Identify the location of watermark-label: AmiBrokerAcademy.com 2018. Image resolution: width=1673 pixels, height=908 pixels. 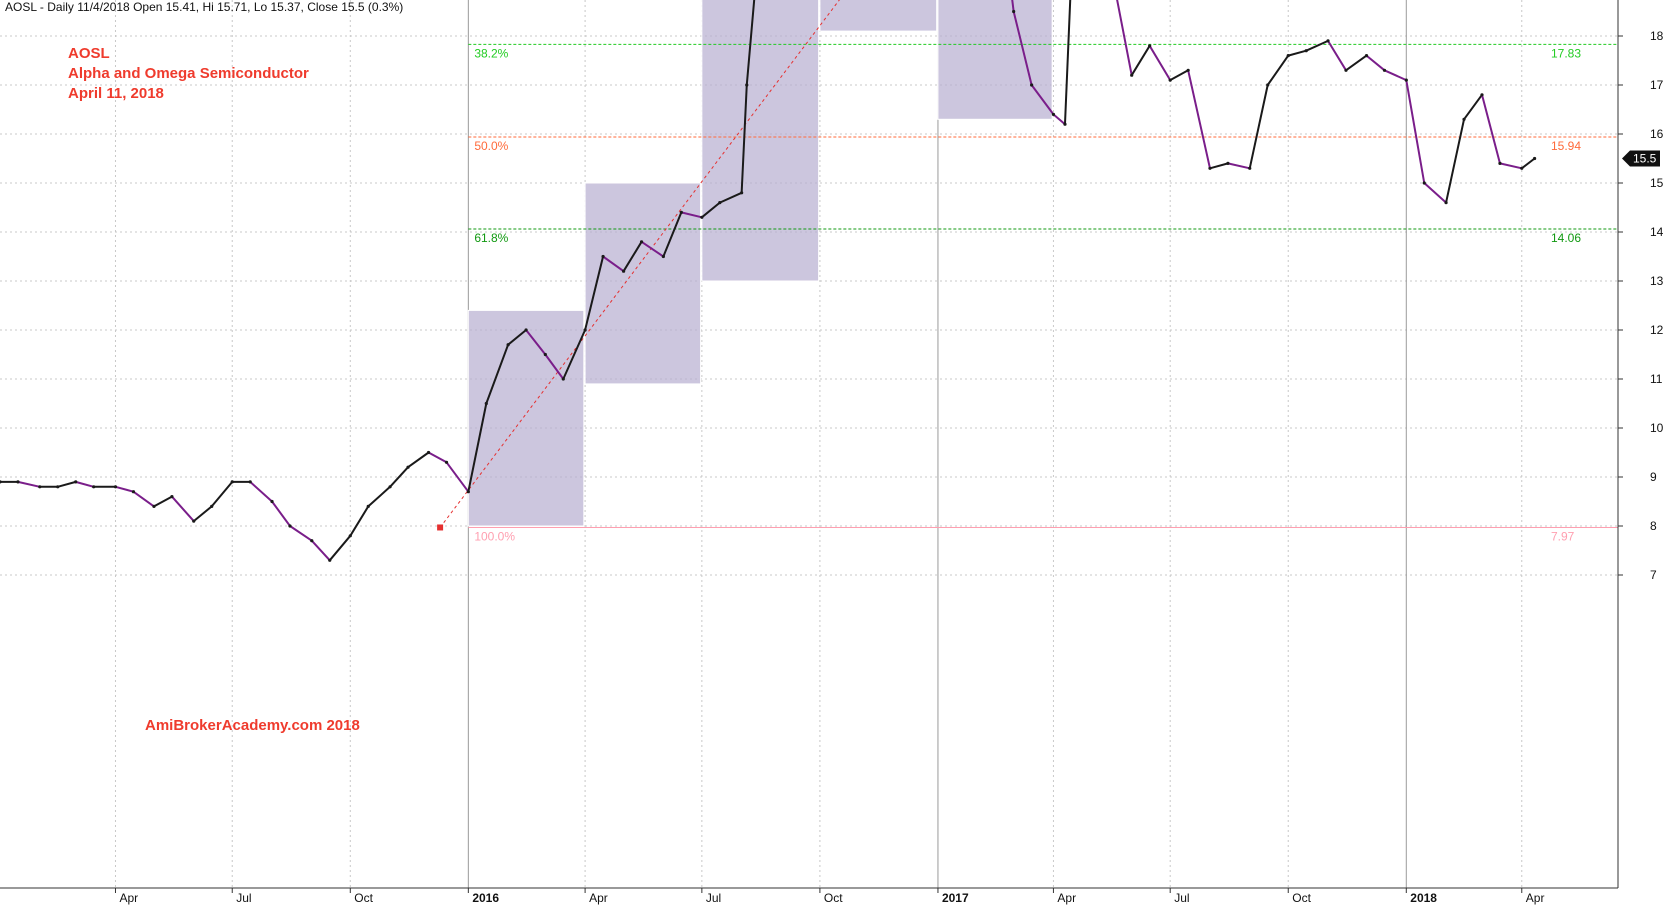
(252, 725).